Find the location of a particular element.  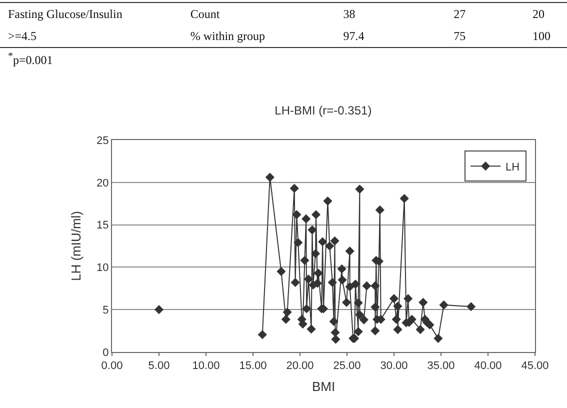

y-axis-title: LH (mIU/ml) is located at coordinates (76, 246).